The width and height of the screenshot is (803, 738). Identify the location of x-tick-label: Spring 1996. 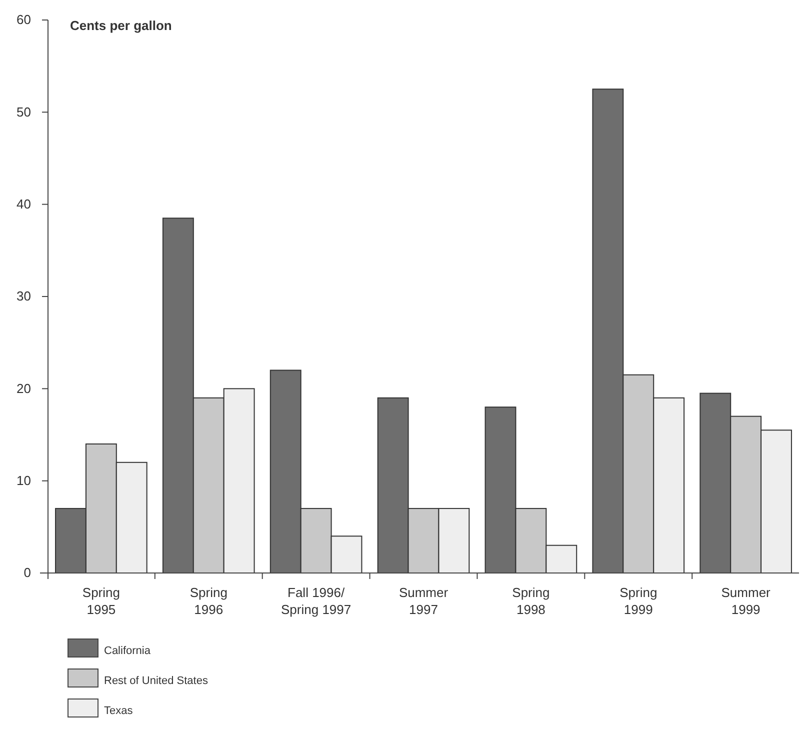
(209, 601).